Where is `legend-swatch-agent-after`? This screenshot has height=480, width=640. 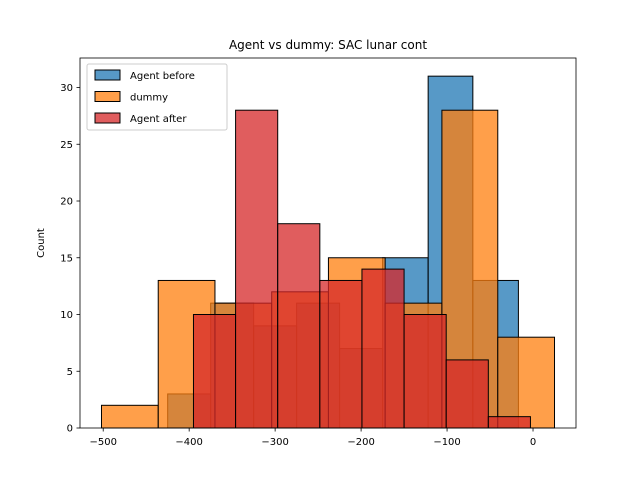 legend-swatch-agent-after is located at coordinates (107, 118).